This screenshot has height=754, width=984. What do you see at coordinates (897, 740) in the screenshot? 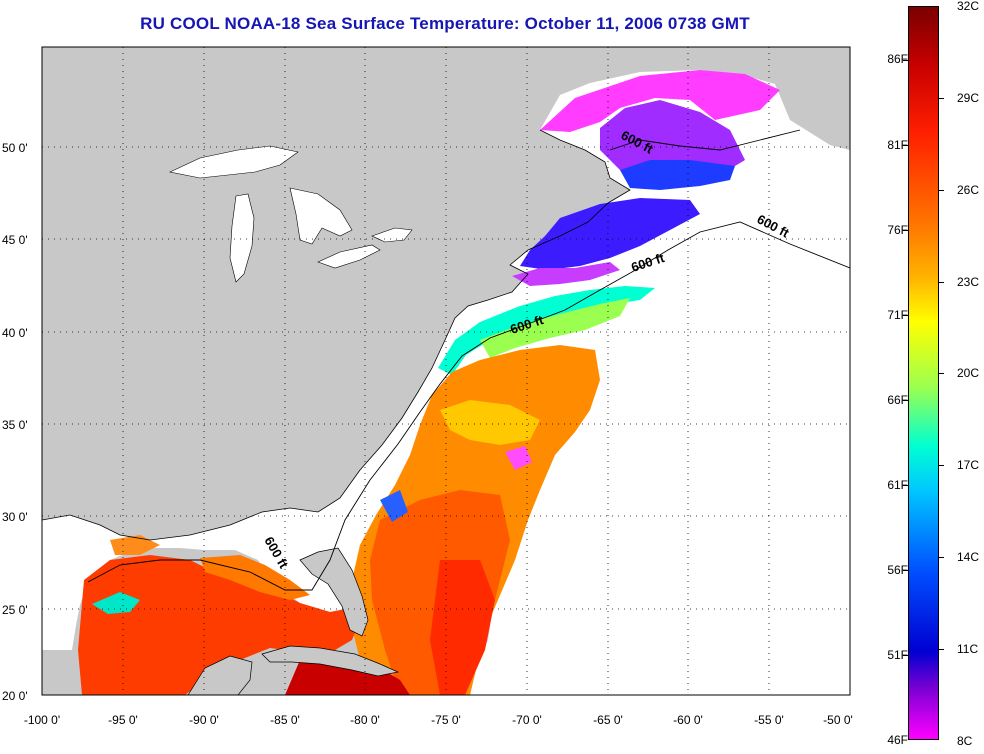
I see `colorbar-f-label: 46F` at bounding box center [897, 740].